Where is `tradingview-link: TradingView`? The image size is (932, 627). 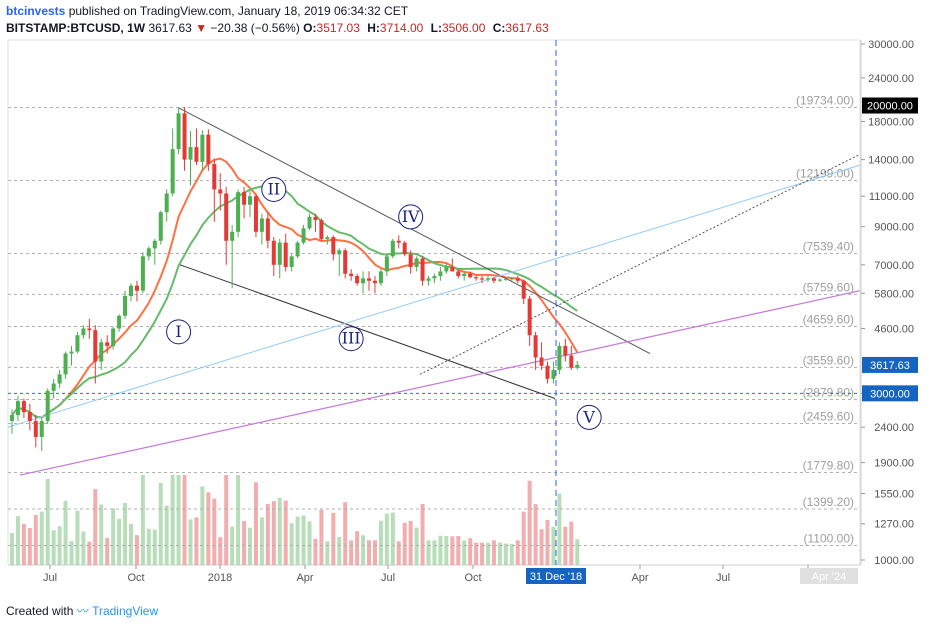
tradingview-link: TradingView is located at coordinates (125, 611).